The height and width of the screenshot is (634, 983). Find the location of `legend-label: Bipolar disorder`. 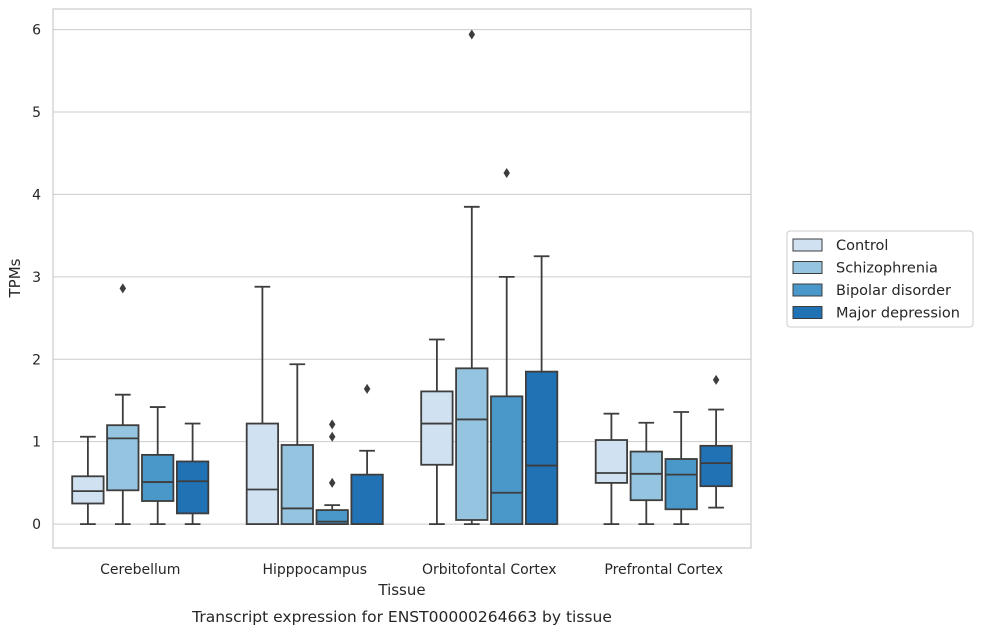

legend-label: Bipolar disorder is located at coordinates (893, 291).